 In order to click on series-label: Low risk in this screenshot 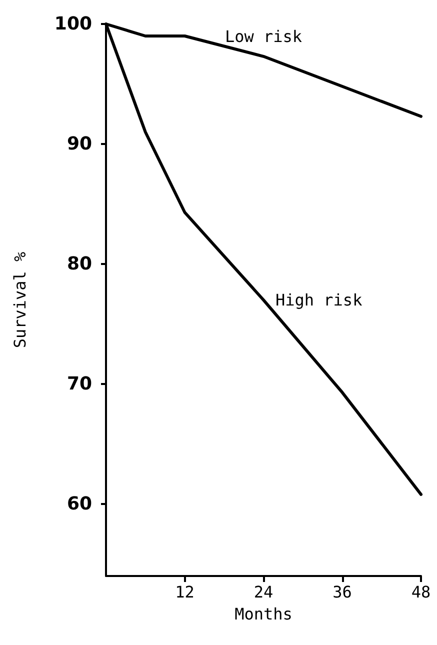, I will do `click(263, 36)`.